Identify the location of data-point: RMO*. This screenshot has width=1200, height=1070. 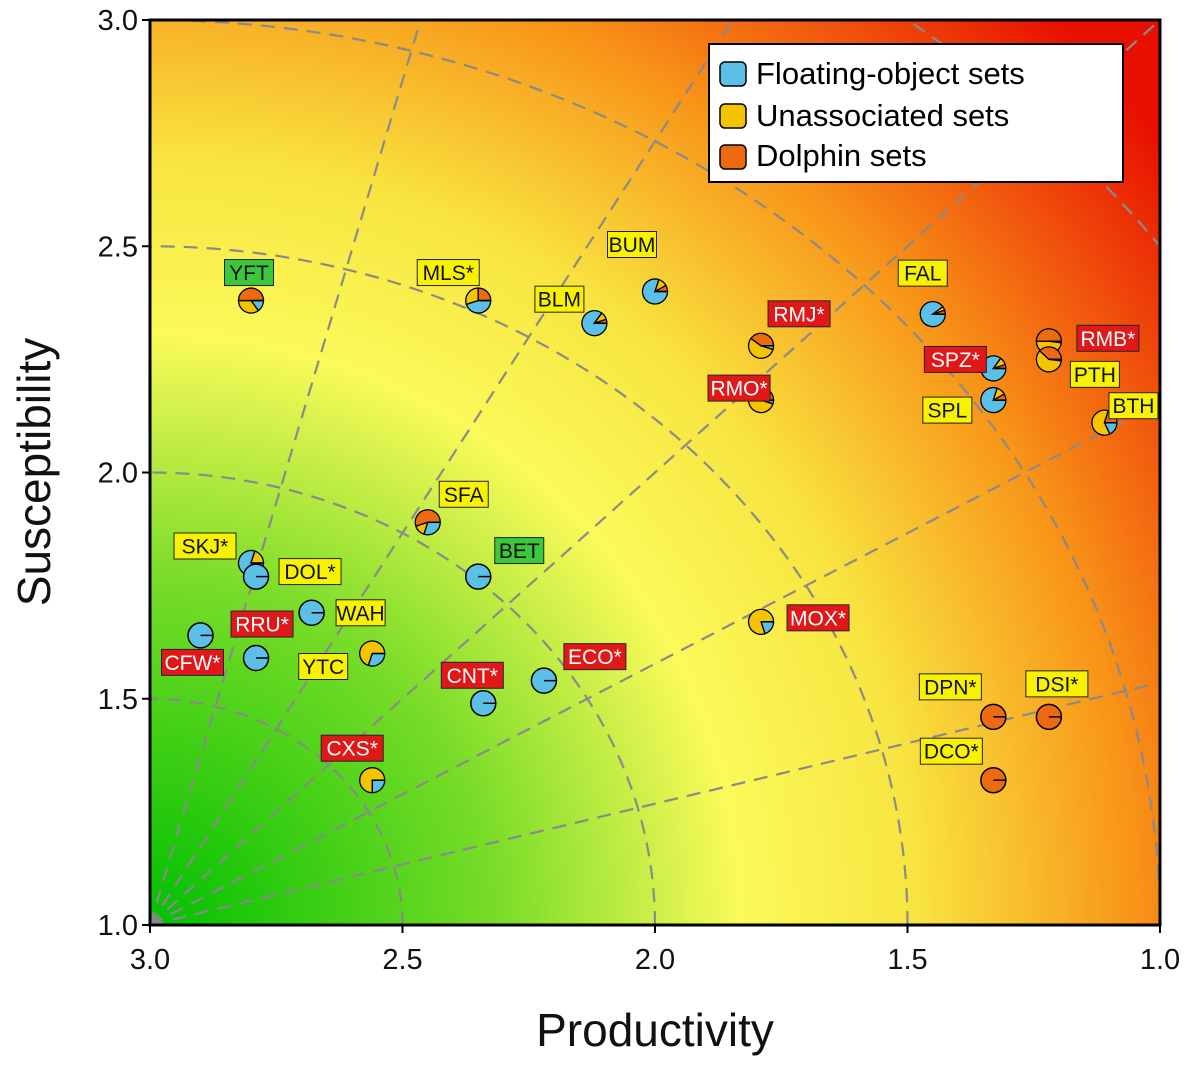
(741, 394).